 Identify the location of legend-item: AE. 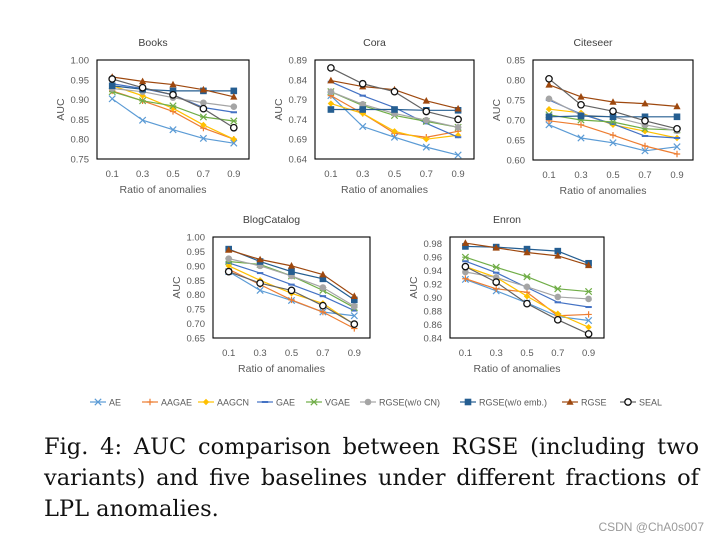
(105, 403).